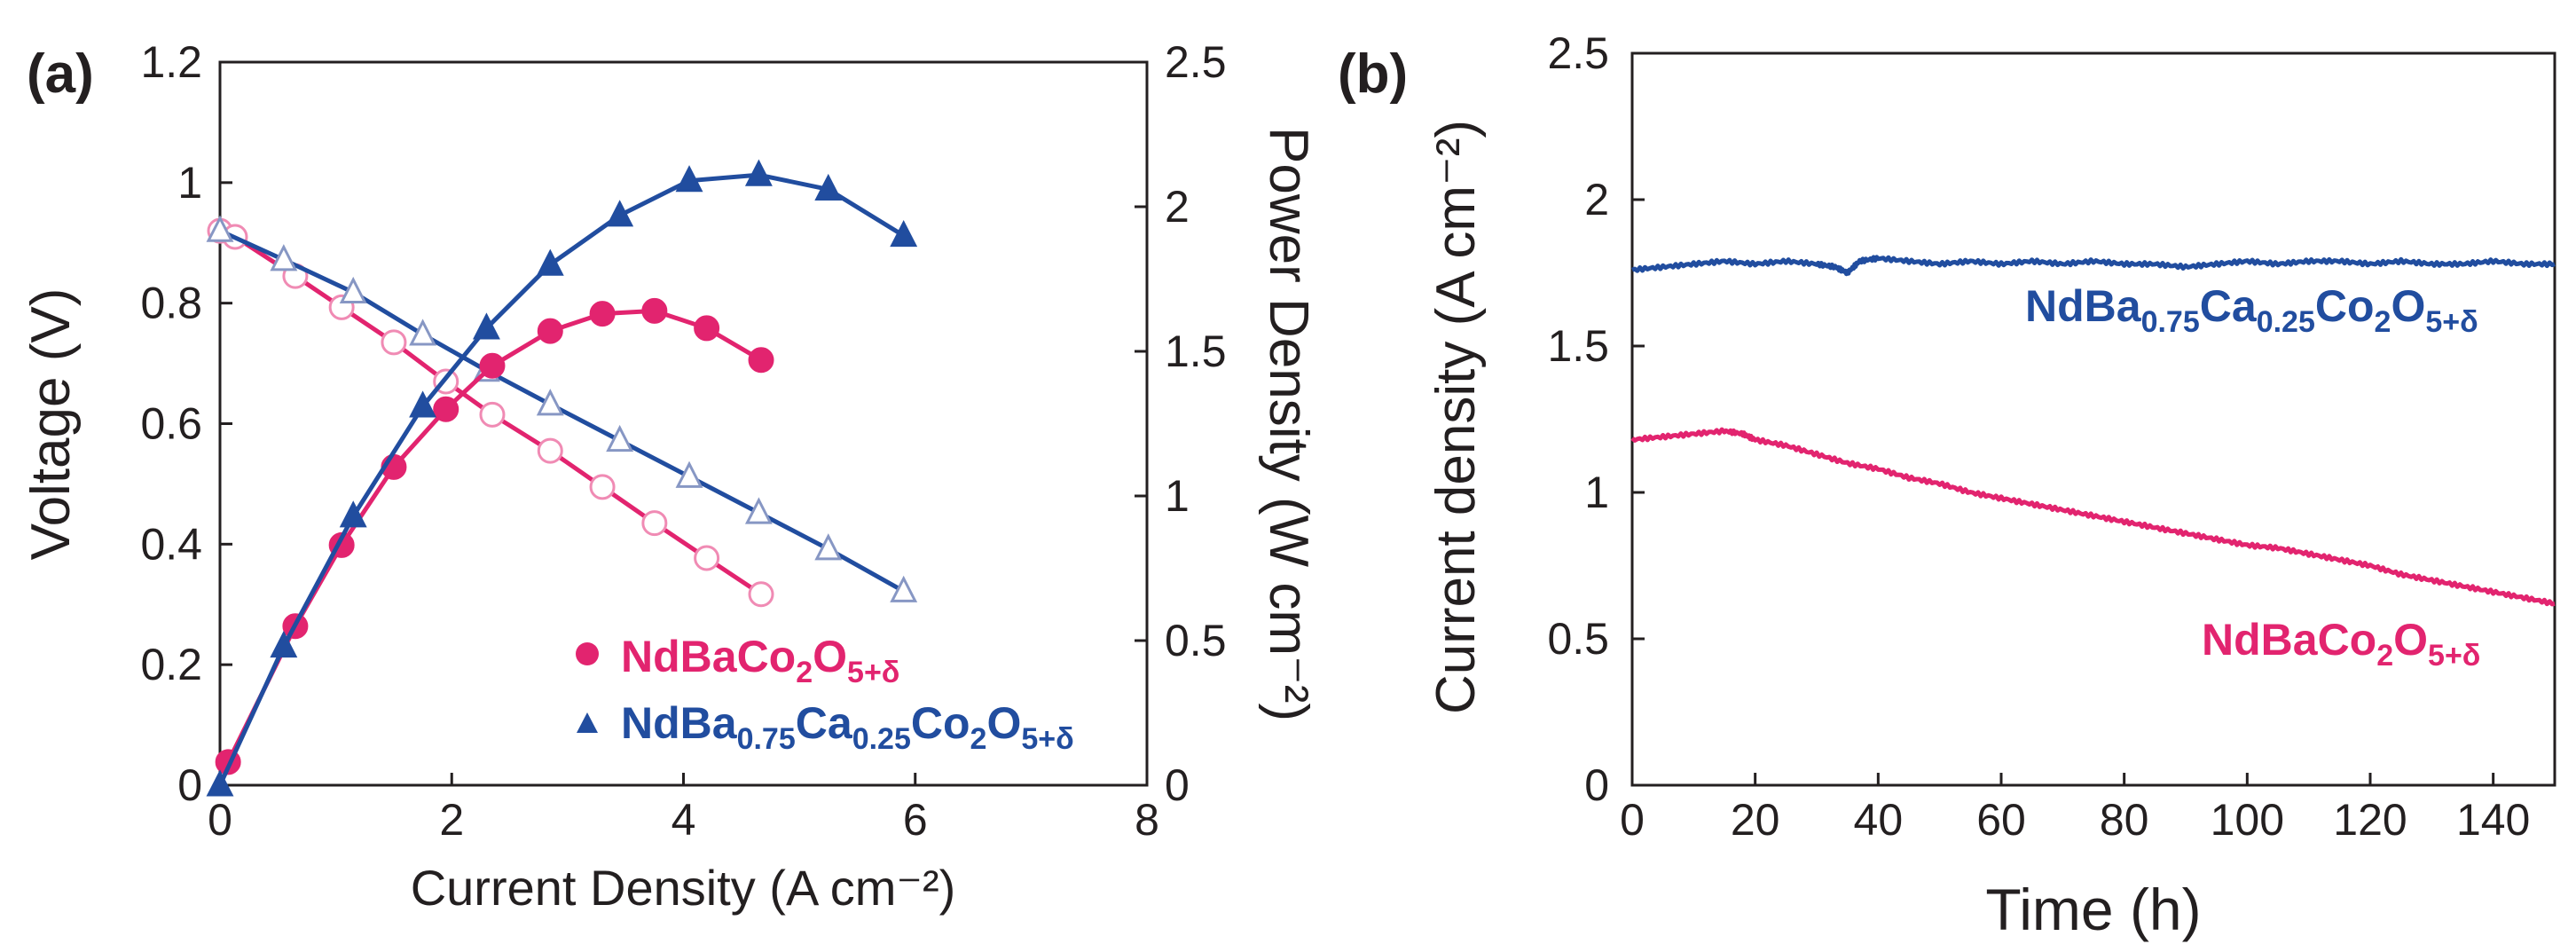  Describe the element at coordinates (2370, 820) in the screenshot. I see `panel-b-xtick-label: 120` at that location.